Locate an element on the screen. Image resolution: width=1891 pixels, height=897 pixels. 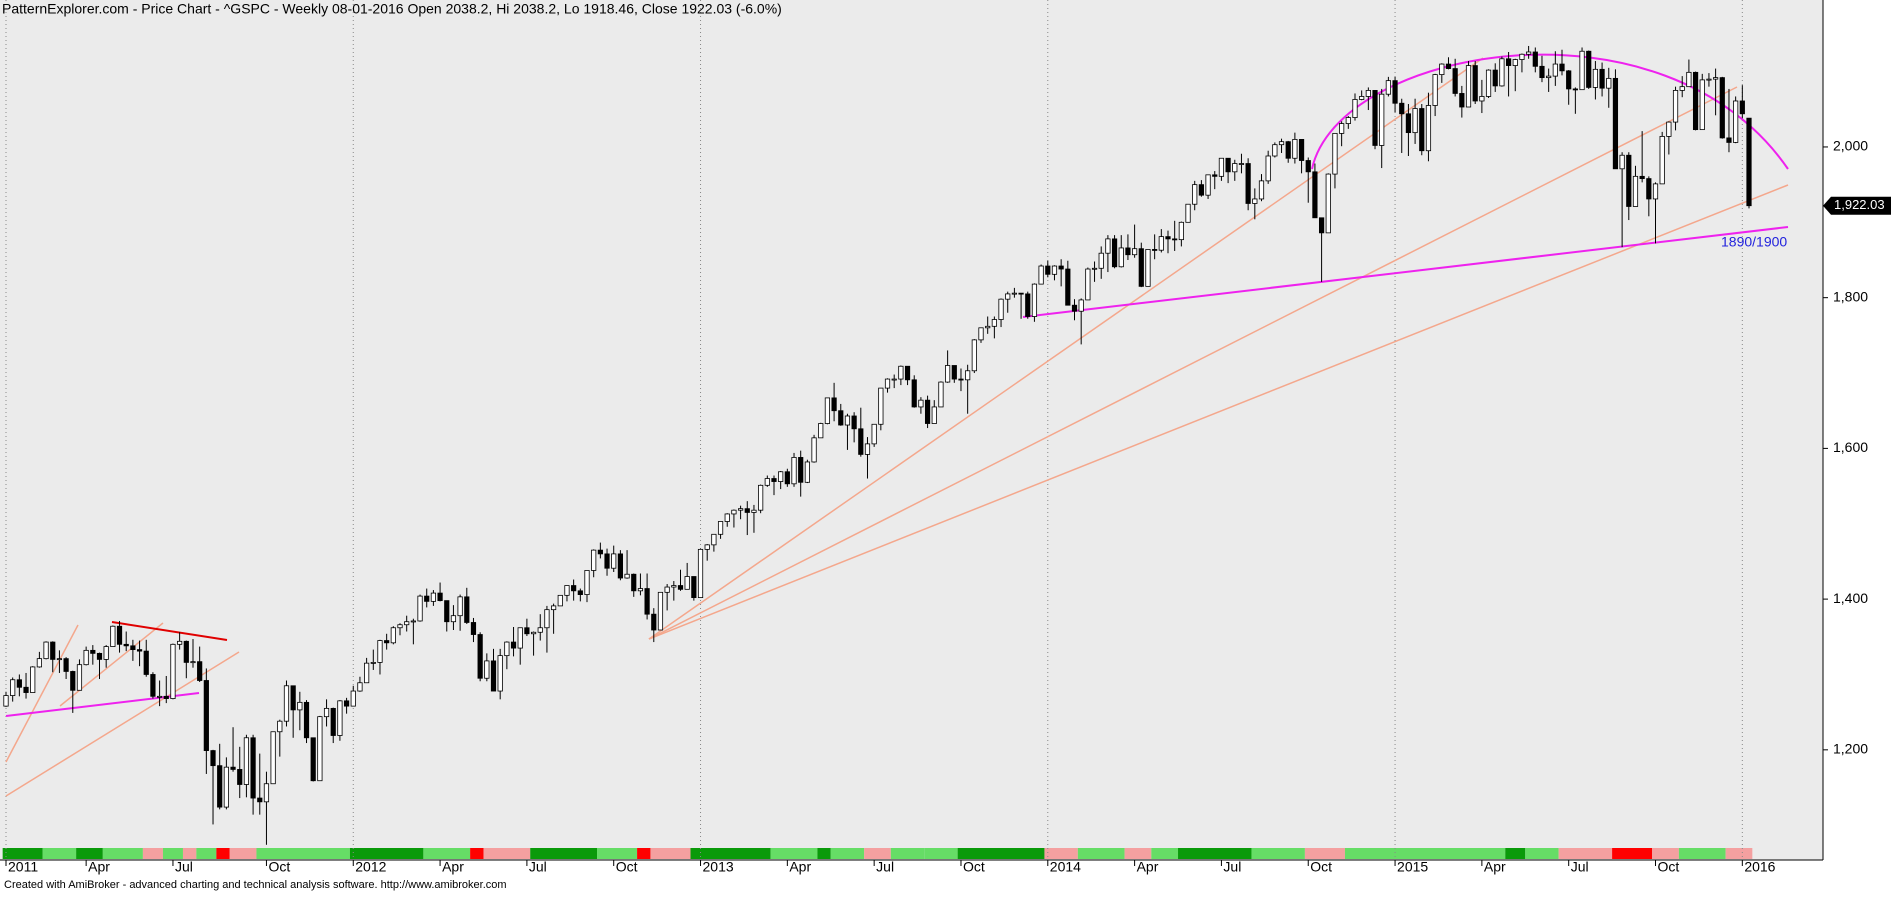
trend-line is located at coordinates (111, 664).